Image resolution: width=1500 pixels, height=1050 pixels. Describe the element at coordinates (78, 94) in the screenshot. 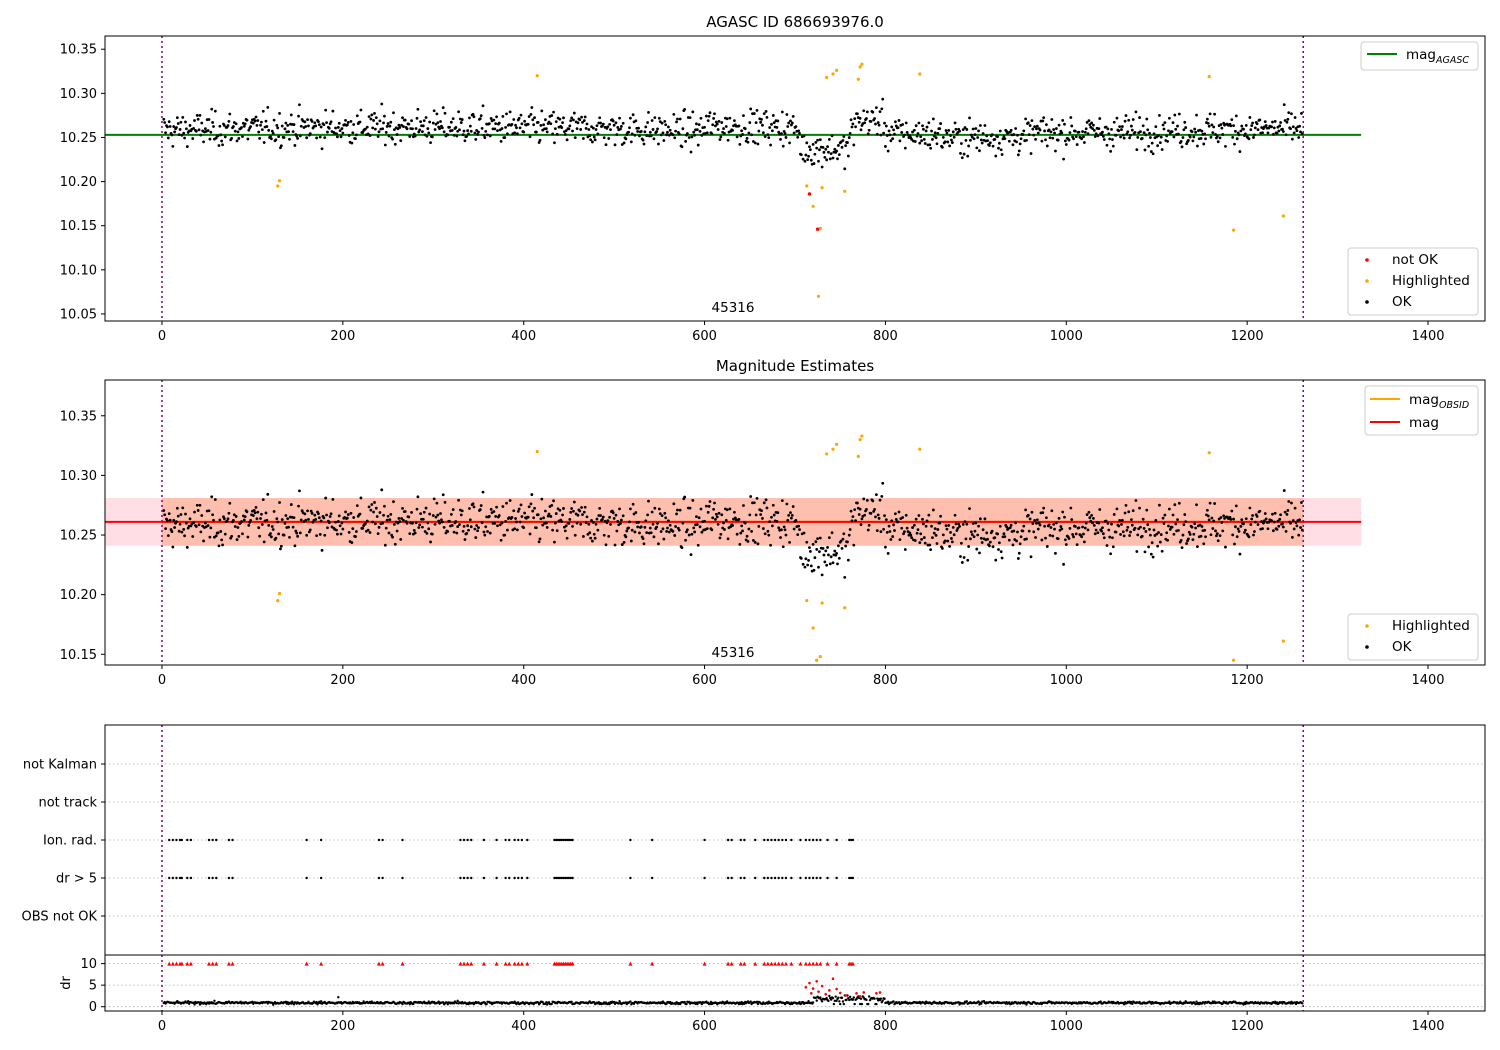

I see `y-tick-label: 10.30` at that location.